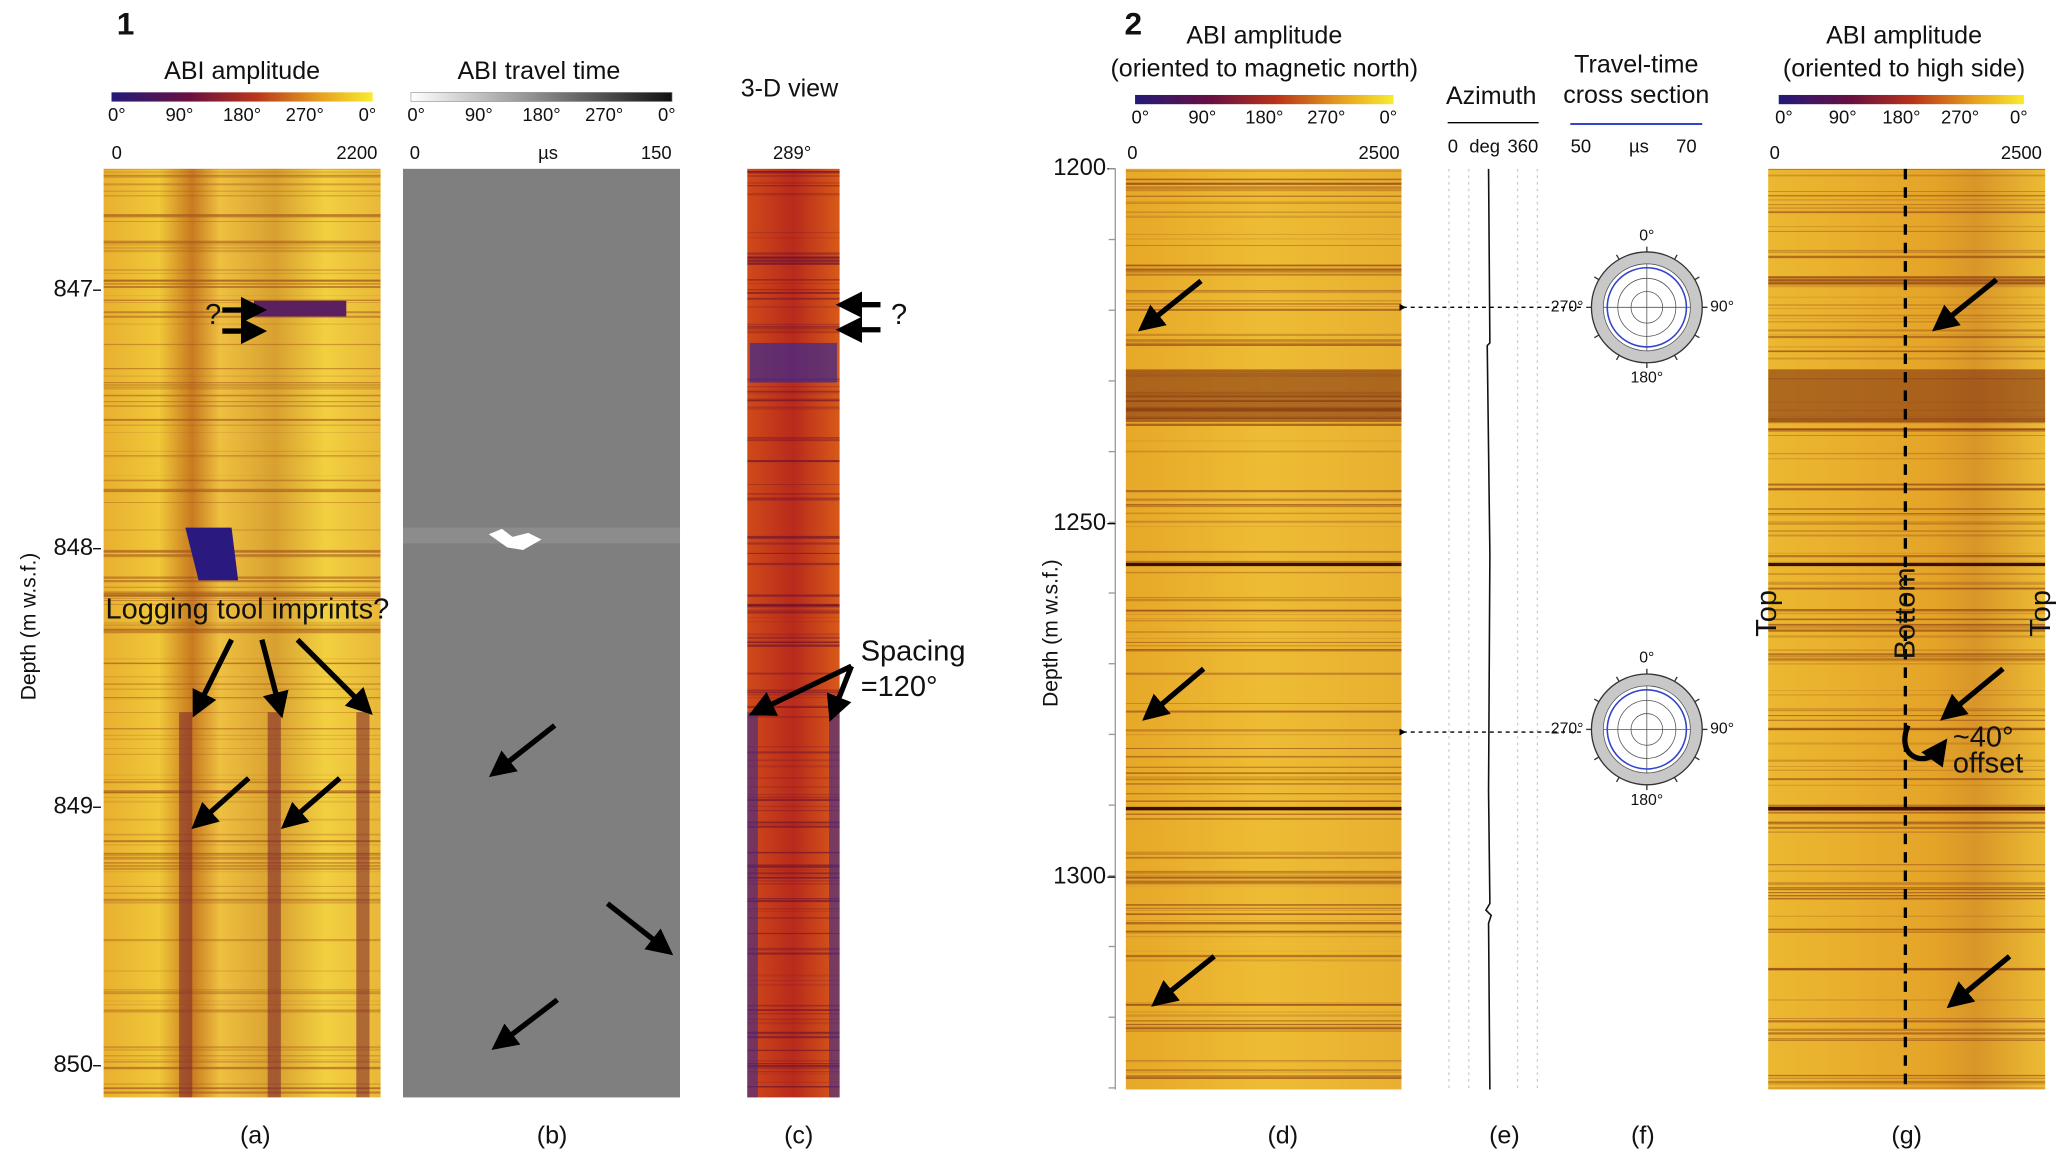  What do you see at coordinates (28, 627) in the screenshot?
I see `axis-label: Depth (m w.s.f.)` at bounding box center [28, 627].